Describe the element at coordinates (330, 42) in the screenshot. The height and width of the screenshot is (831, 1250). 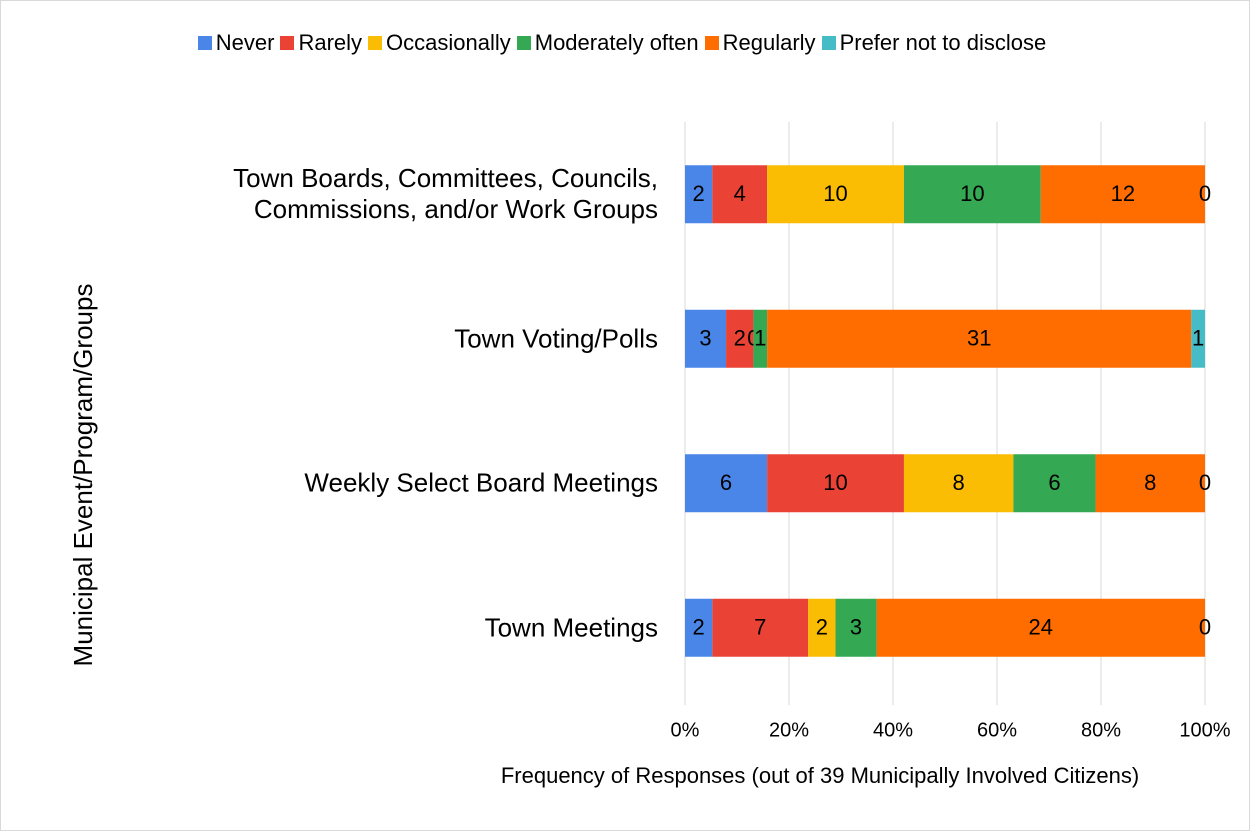
I see `legend-label: Rarely` at that location.